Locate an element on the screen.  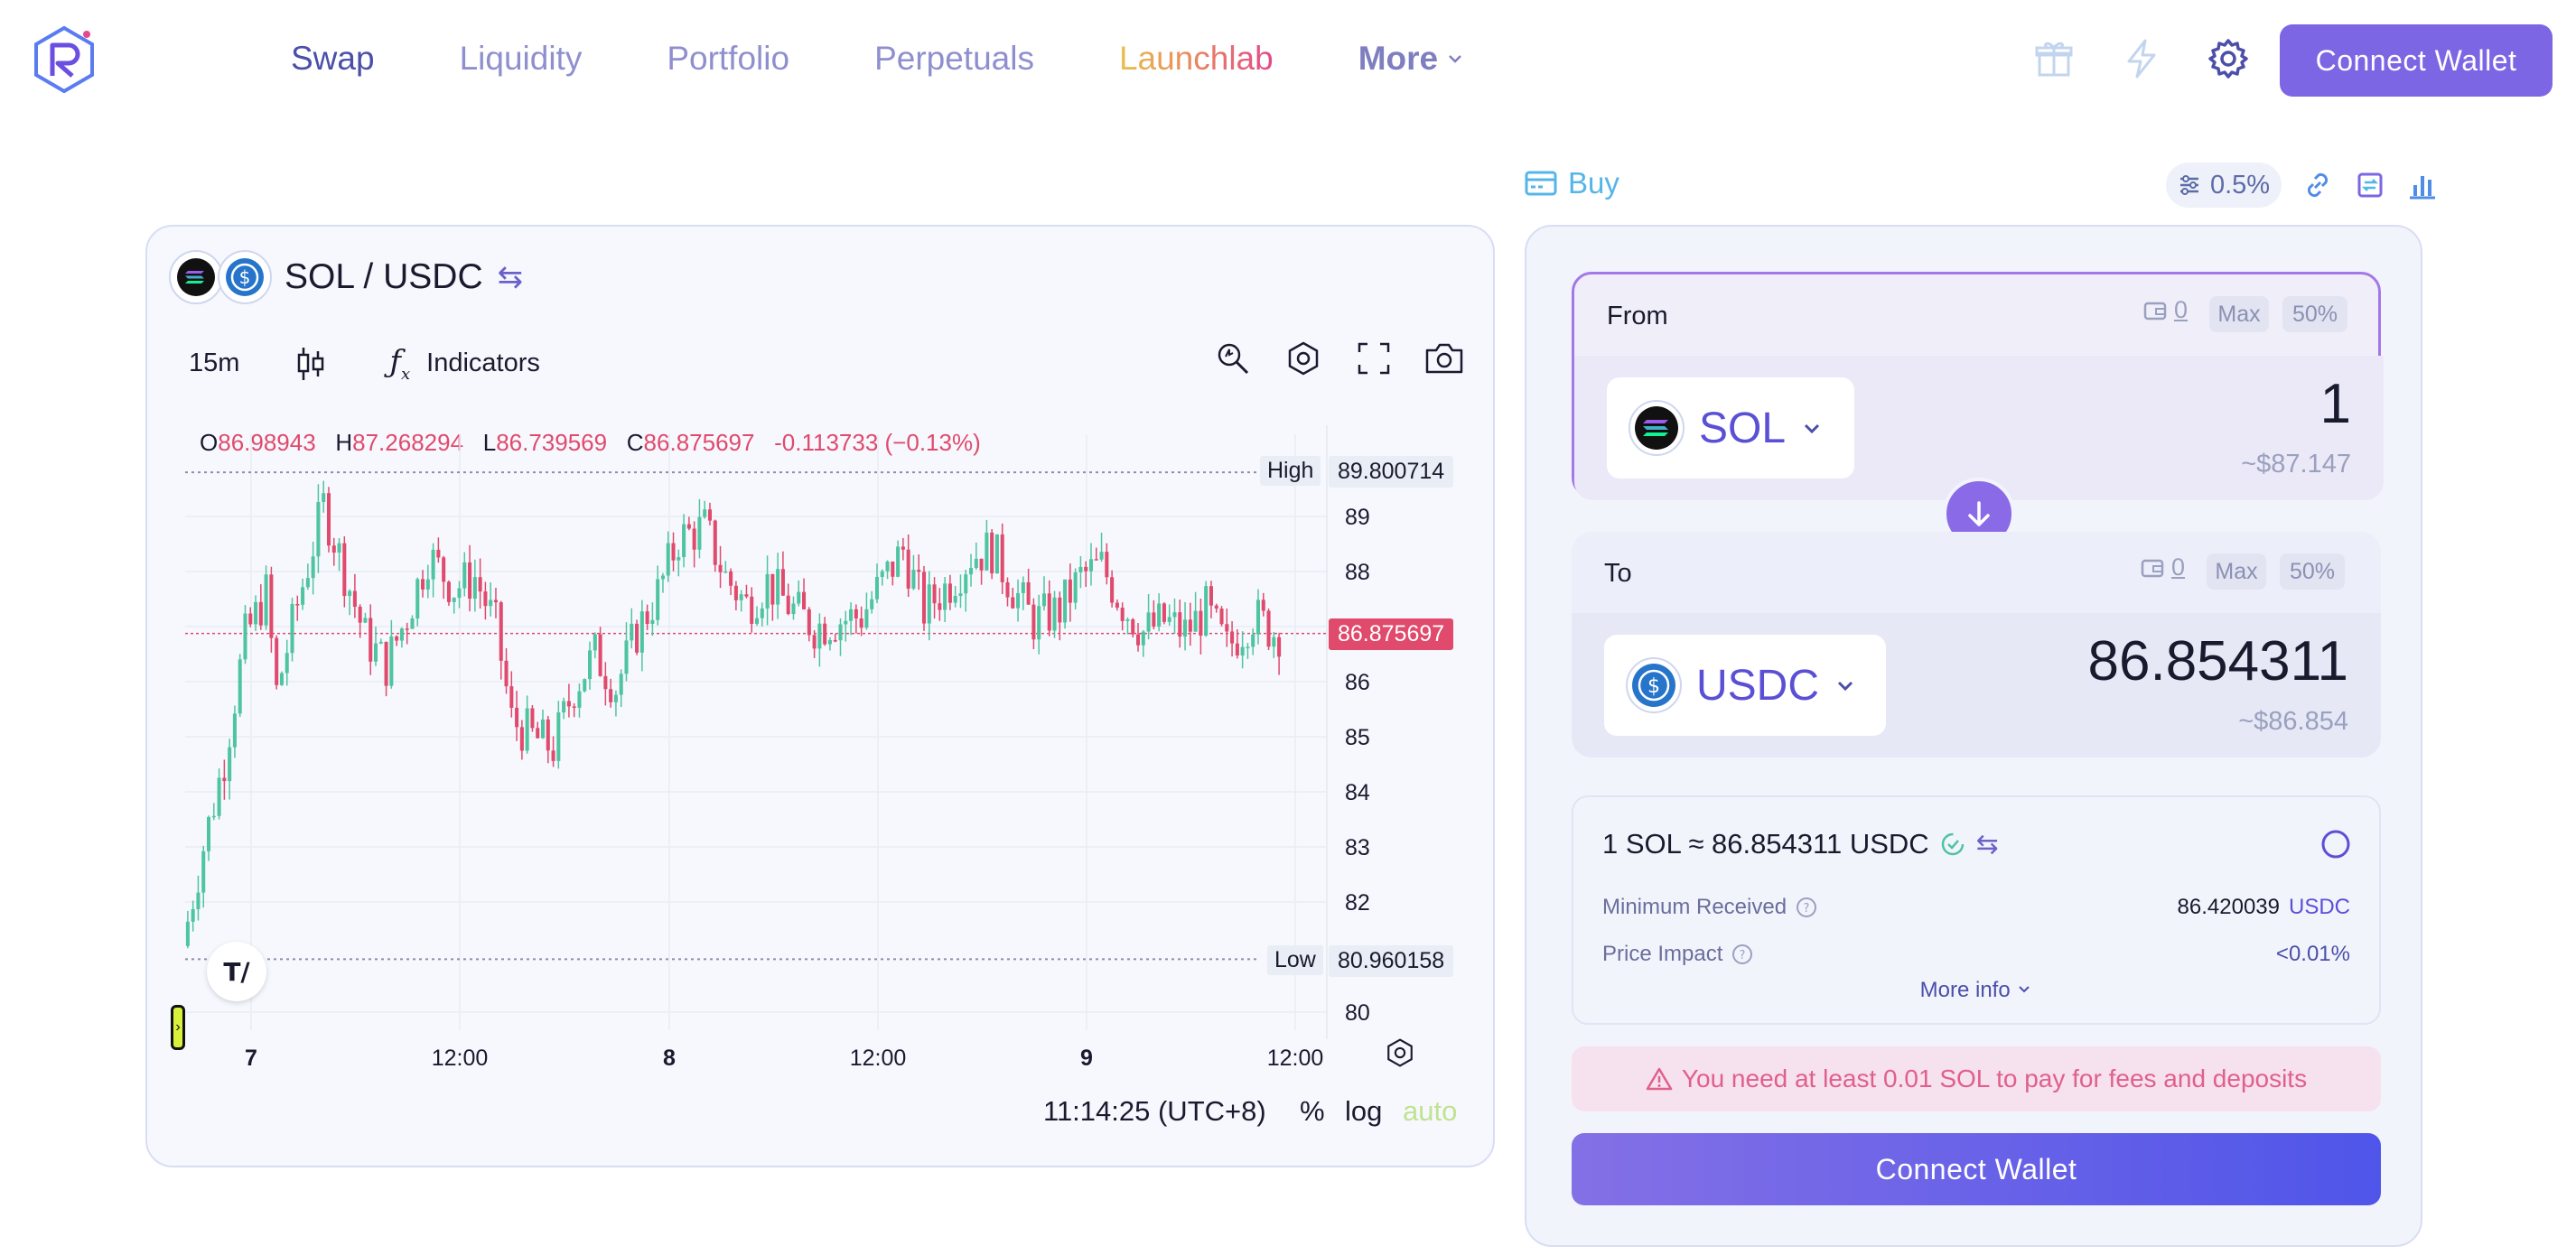
log-toggle: log is located at coordinates (1364, 1111).